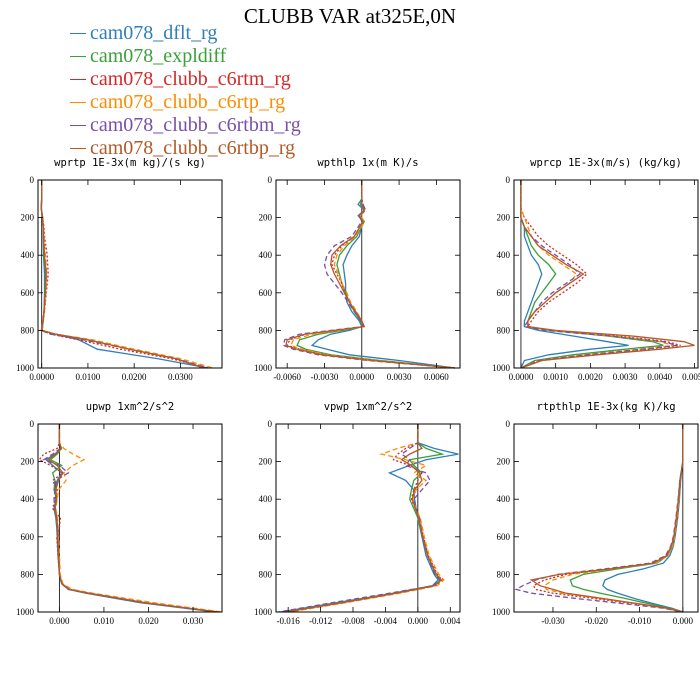  I want to click on legend-item: cam078_dflt_rg, so click(185, 33).